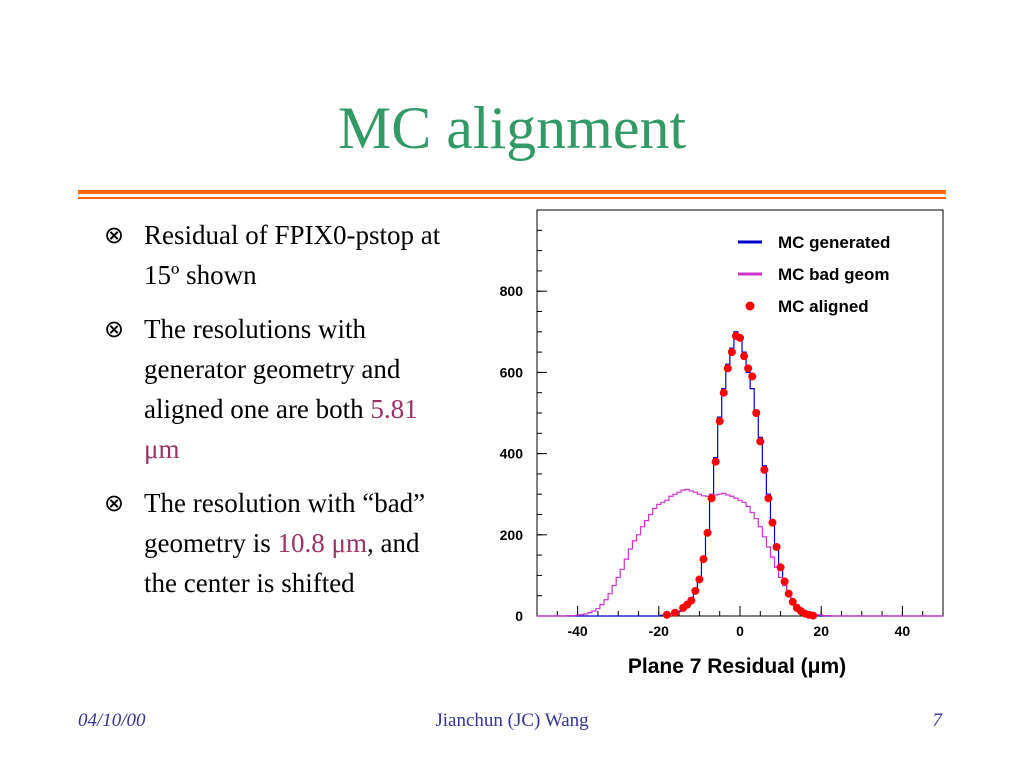  I want to click on resolution-value: 10.8 μm, so click(322, 543).